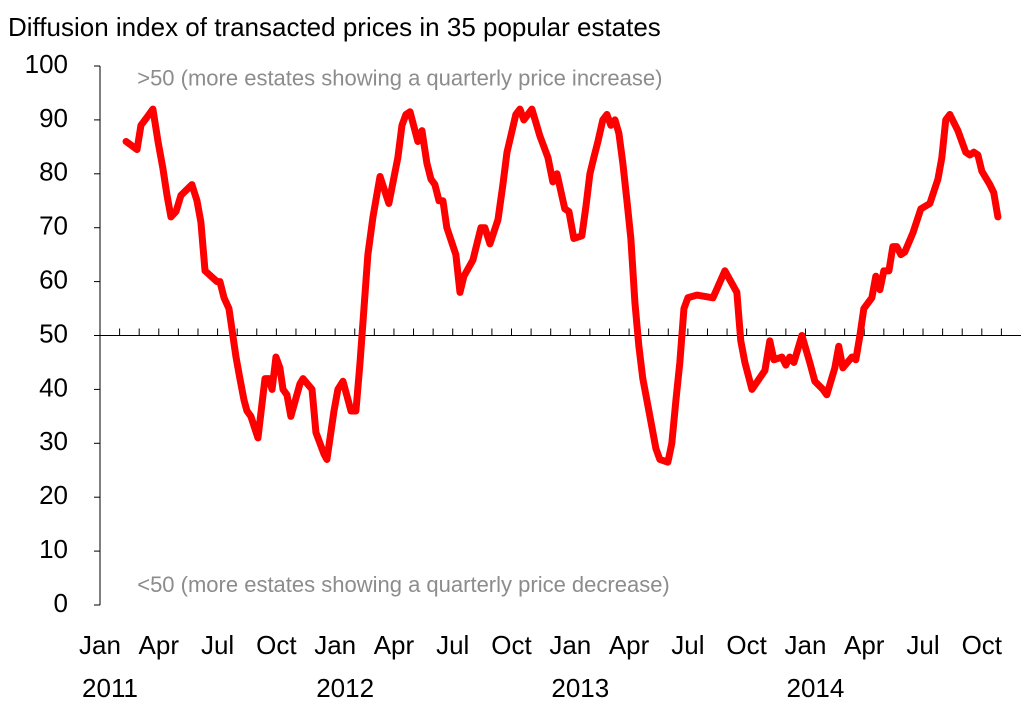  What do you see at coordinates (53, 226) in the screenshot?
I see `y-tick-label: 70` at bounding box center [53, 226].